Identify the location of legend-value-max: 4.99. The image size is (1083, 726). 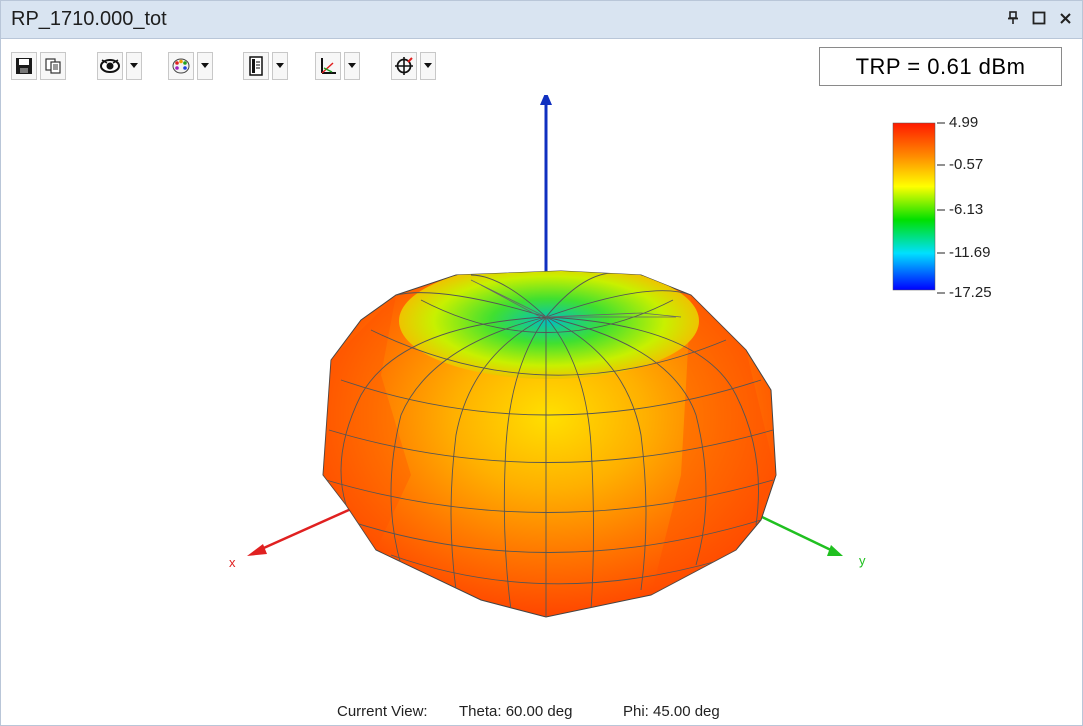
(964, 122).